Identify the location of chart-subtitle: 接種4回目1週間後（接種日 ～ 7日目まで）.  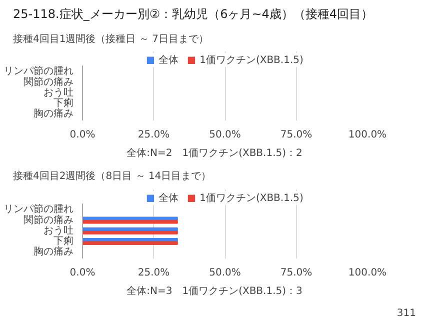
(110, 39).